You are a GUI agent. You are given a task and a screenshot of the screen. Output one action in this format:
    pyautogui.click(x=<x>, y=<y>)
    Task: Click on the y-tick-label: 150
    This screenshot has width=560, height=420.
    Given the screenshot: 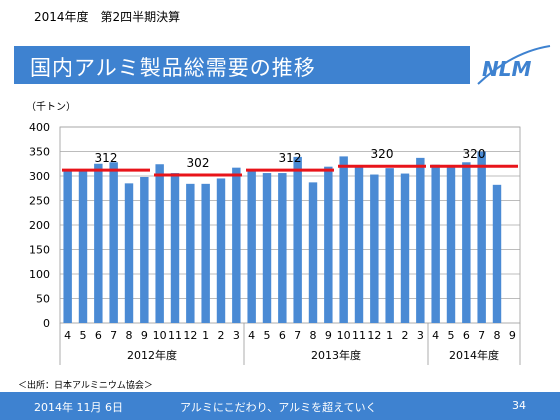 What is the action you would take?
    pyautogui.click(x=39, y=250)
    